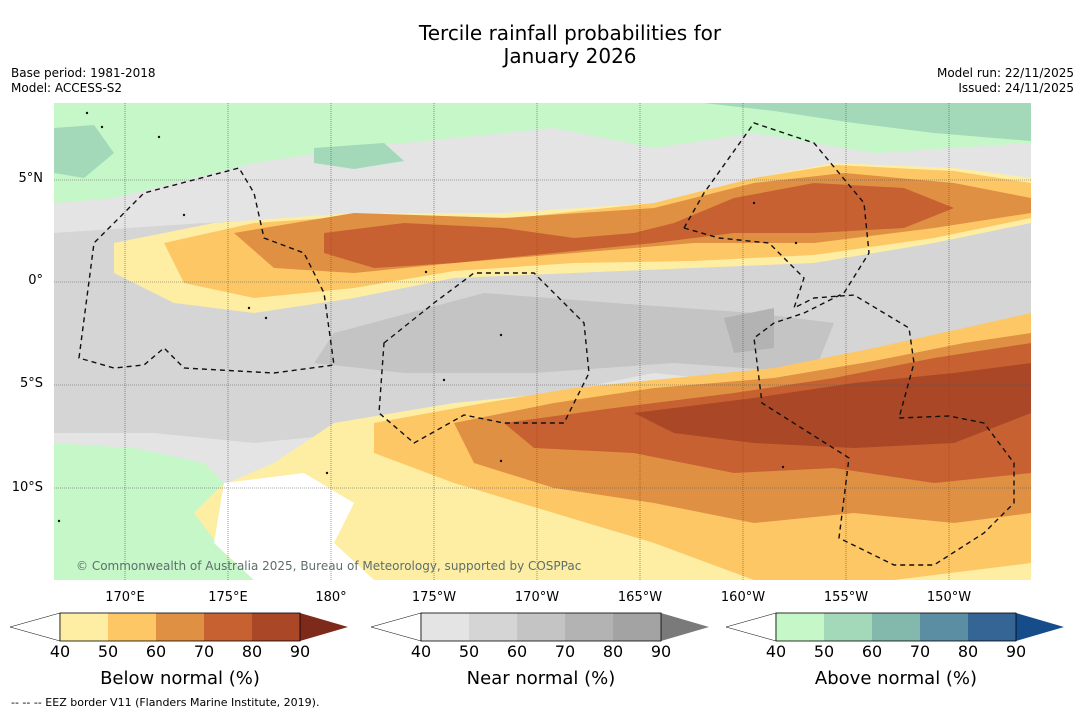 This screenshot has height=713, width=1085. What do you see at coordinates (84, 151) in the screenshot?
I see `above-normal-region-nw` at bounding box center [84, 151].